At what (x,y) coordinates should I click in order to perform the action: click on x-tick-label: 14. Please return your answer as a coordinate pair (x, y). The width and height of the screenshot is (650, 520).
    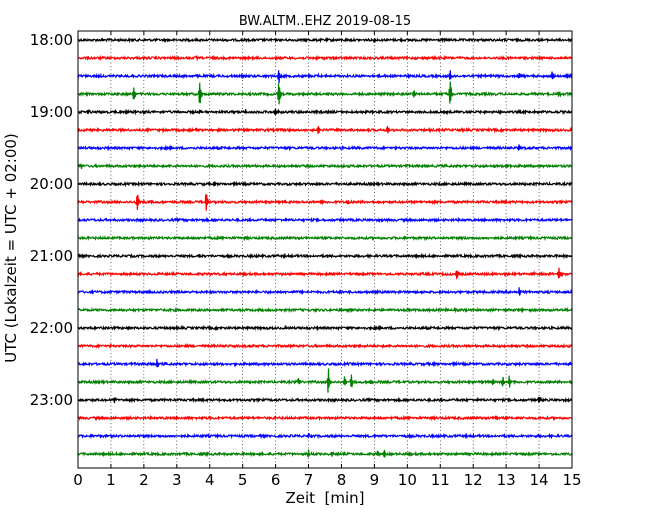
    Looking at the image, I should click on (539, 480).